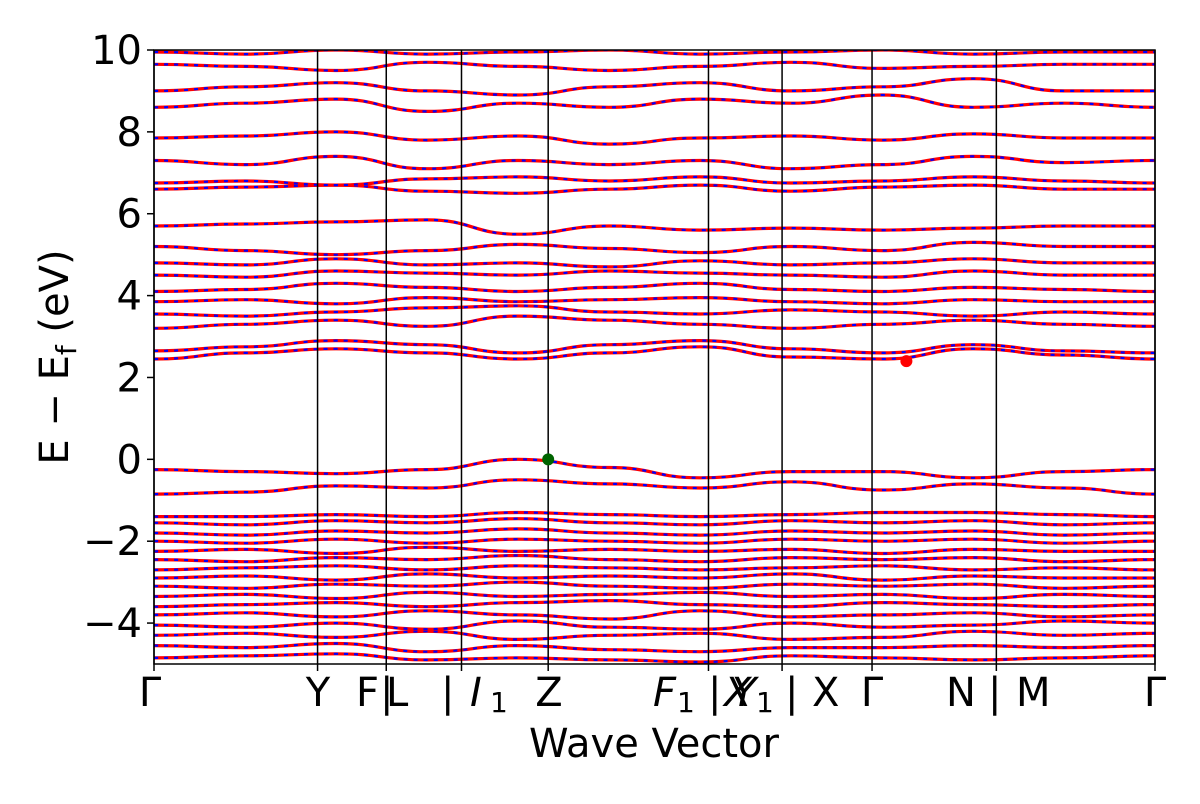 This screenshot has width=1200, height=804. I want to click on band-34-spin-down, so click(654, 66).